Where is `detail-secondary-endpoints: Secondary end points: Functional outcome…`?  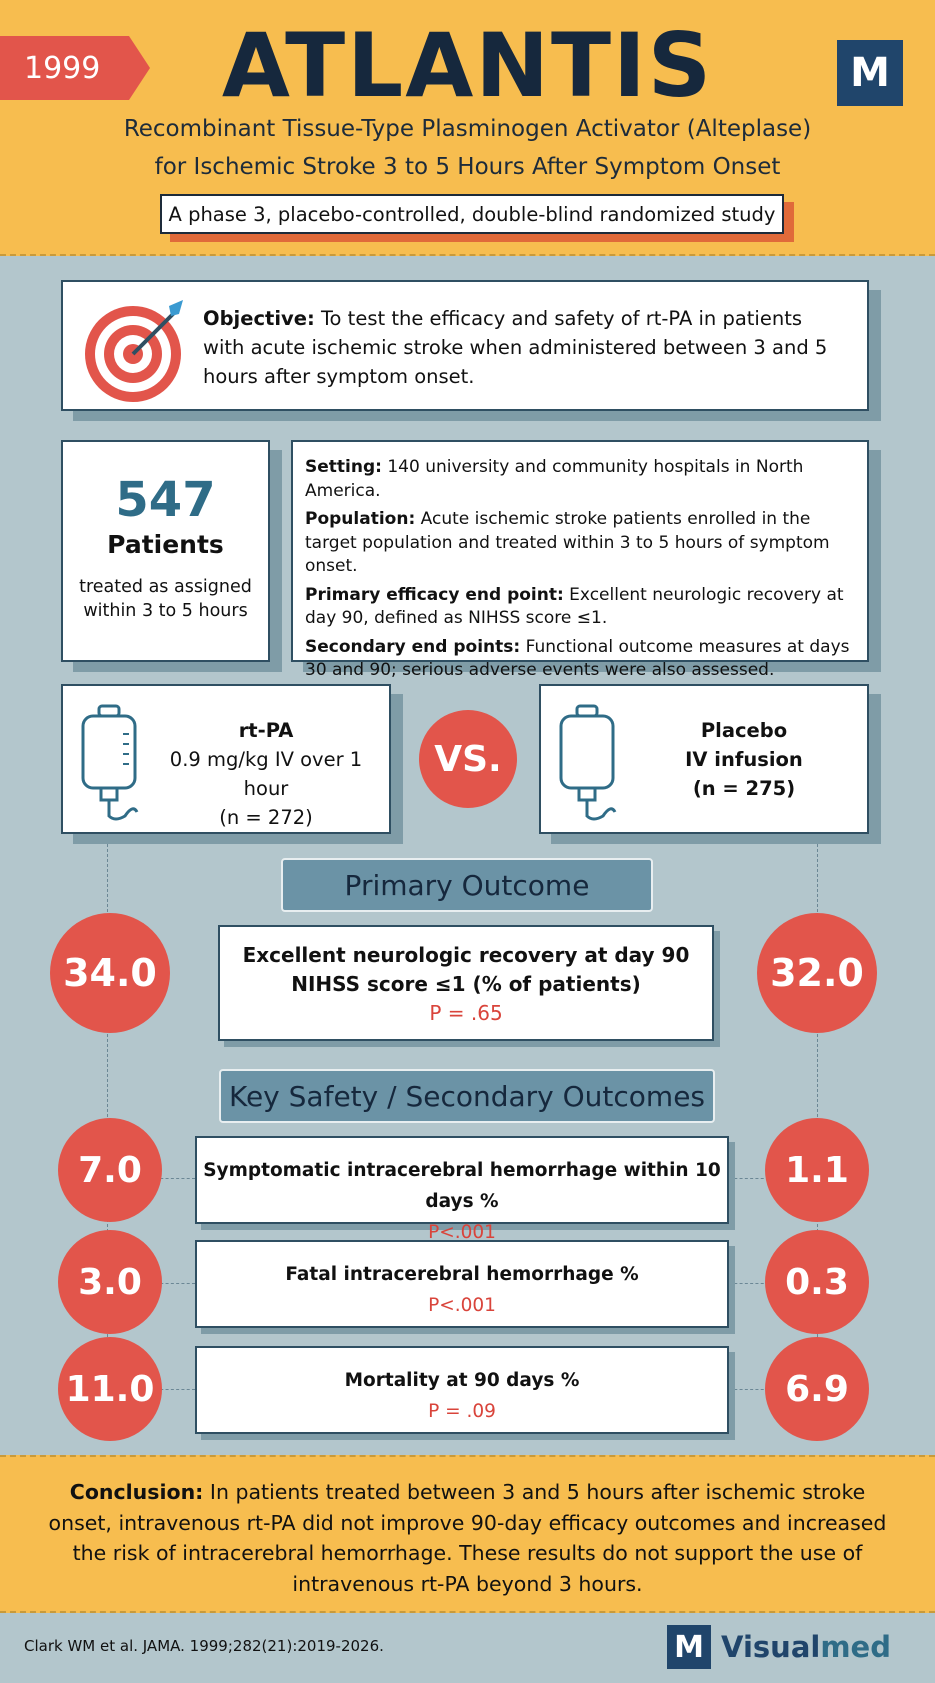 detail-secondary-endpoints: Secondary end points: Functional outcome… is located at coordinates (581, 659).